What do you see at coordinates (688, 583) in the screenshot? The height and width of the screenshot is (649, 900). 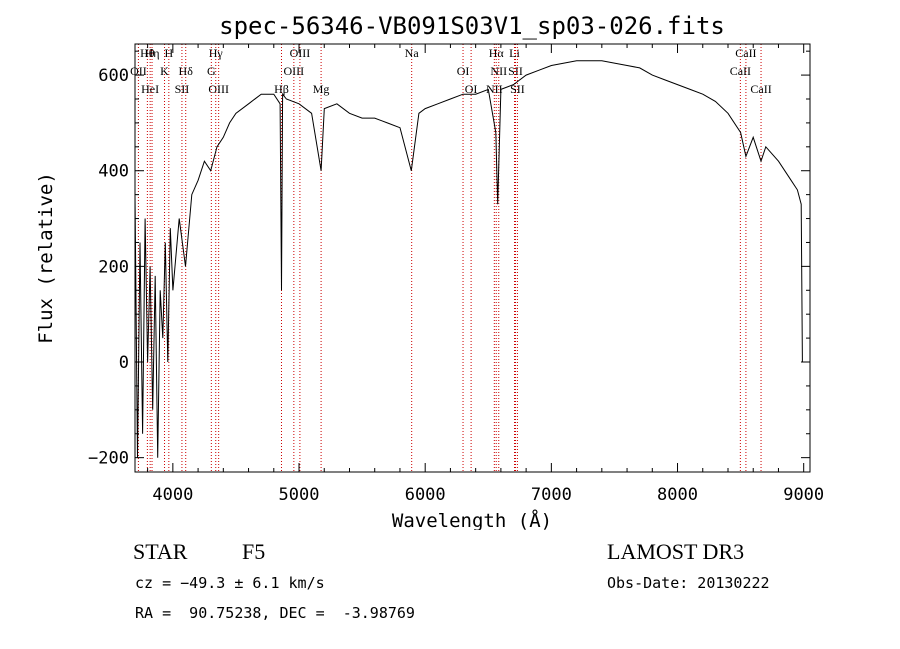 I see `obs-date: Obs-Date: 20130222` at bounding box center [688, 583].